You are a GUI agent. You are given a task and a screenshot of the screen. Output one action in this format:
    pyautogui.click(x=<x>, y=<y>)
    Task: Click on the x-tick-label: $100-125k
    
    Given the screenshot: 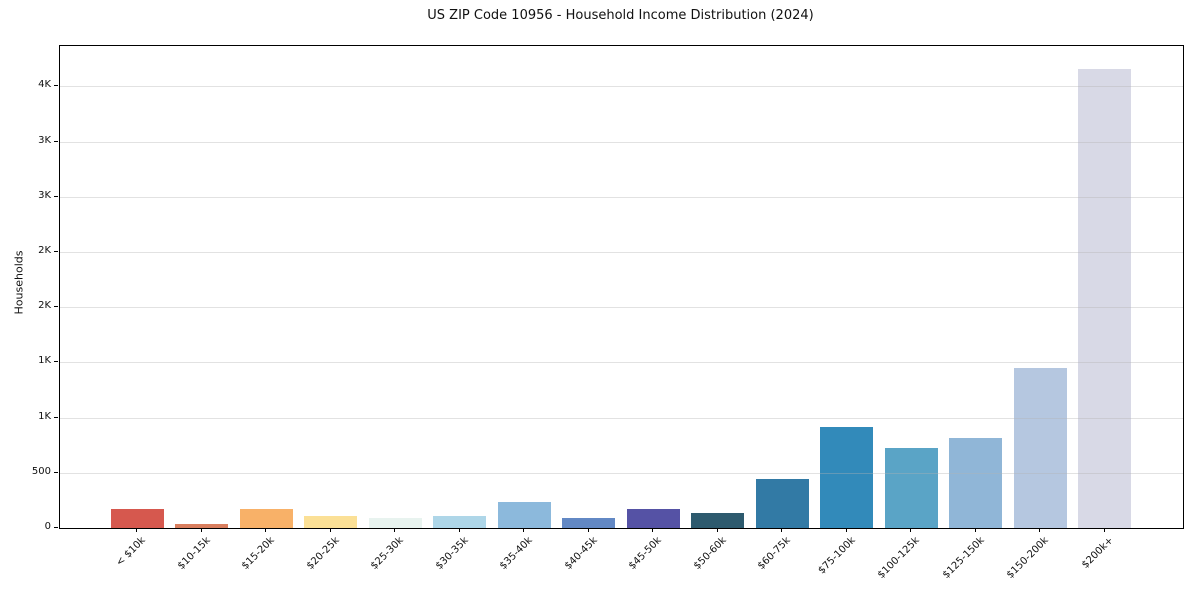 What is the action you would take?
    pyautogui.click(x=898, y=558)
    